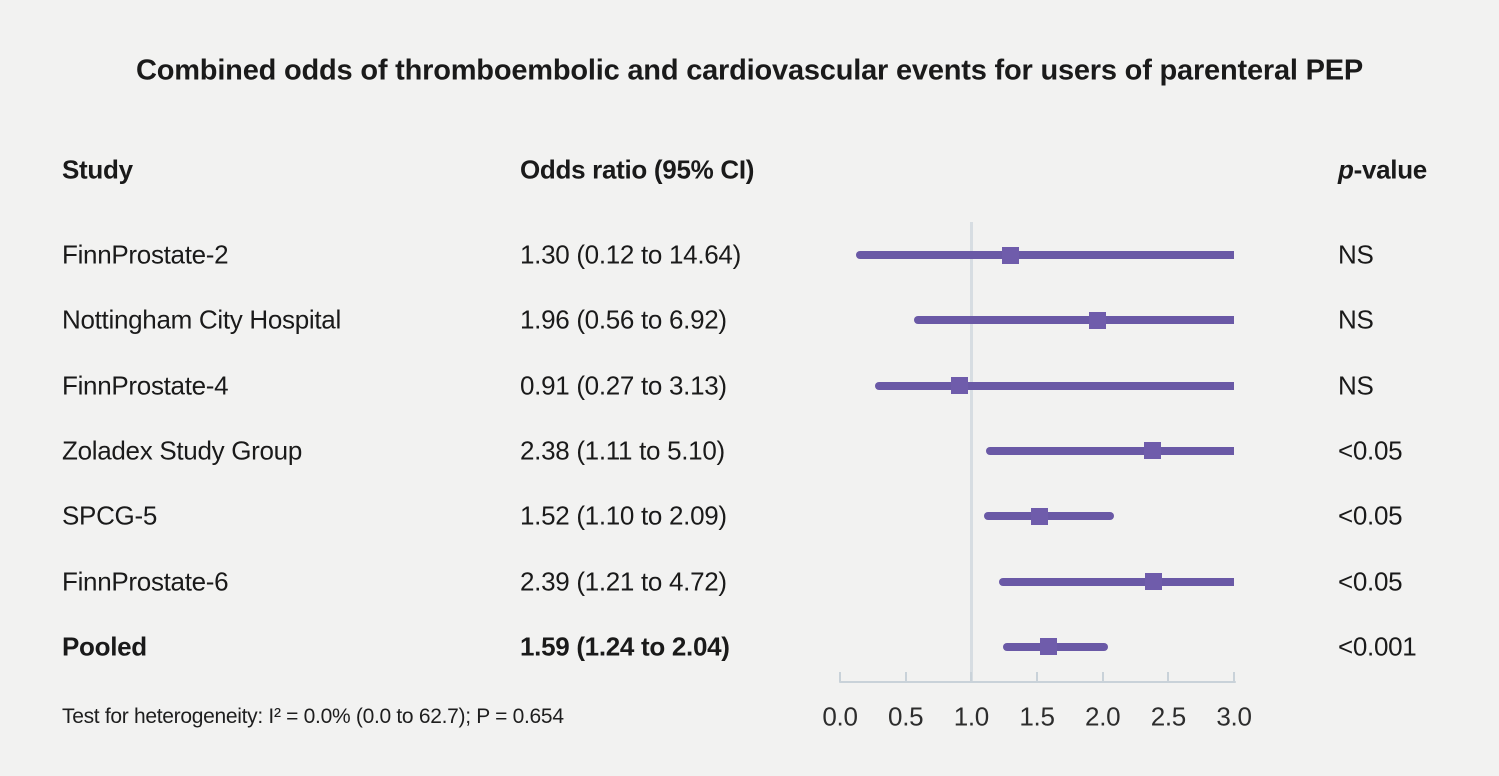 The height and width of the screenshot is (776, 1499). I want to click on column-header-odds-ratio: Odds ratio (95% CI), so click(637, 169).